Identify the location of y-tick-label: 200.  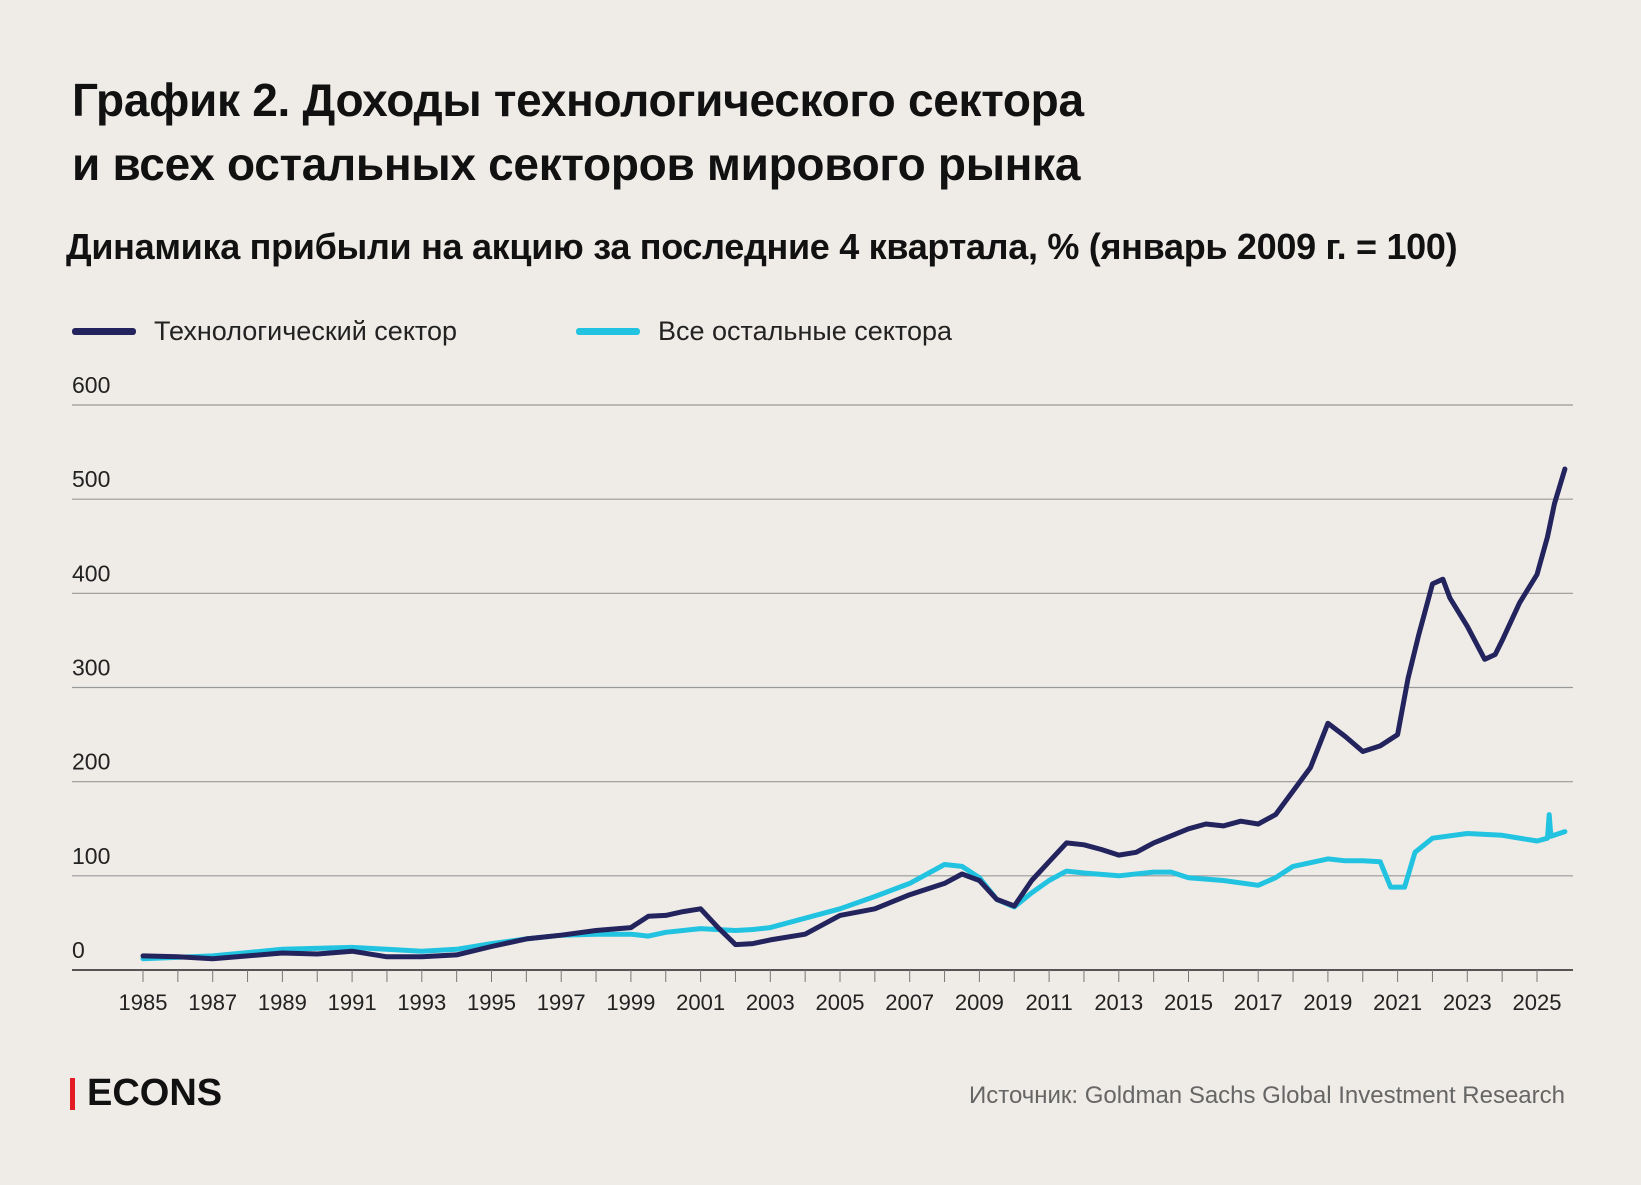
(91, 762).